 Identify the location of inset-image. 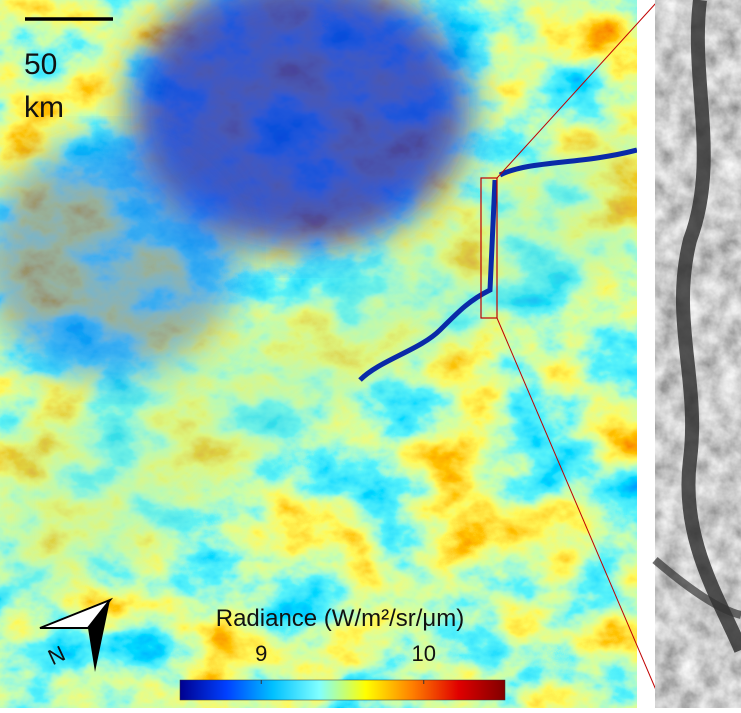
(696, 354).